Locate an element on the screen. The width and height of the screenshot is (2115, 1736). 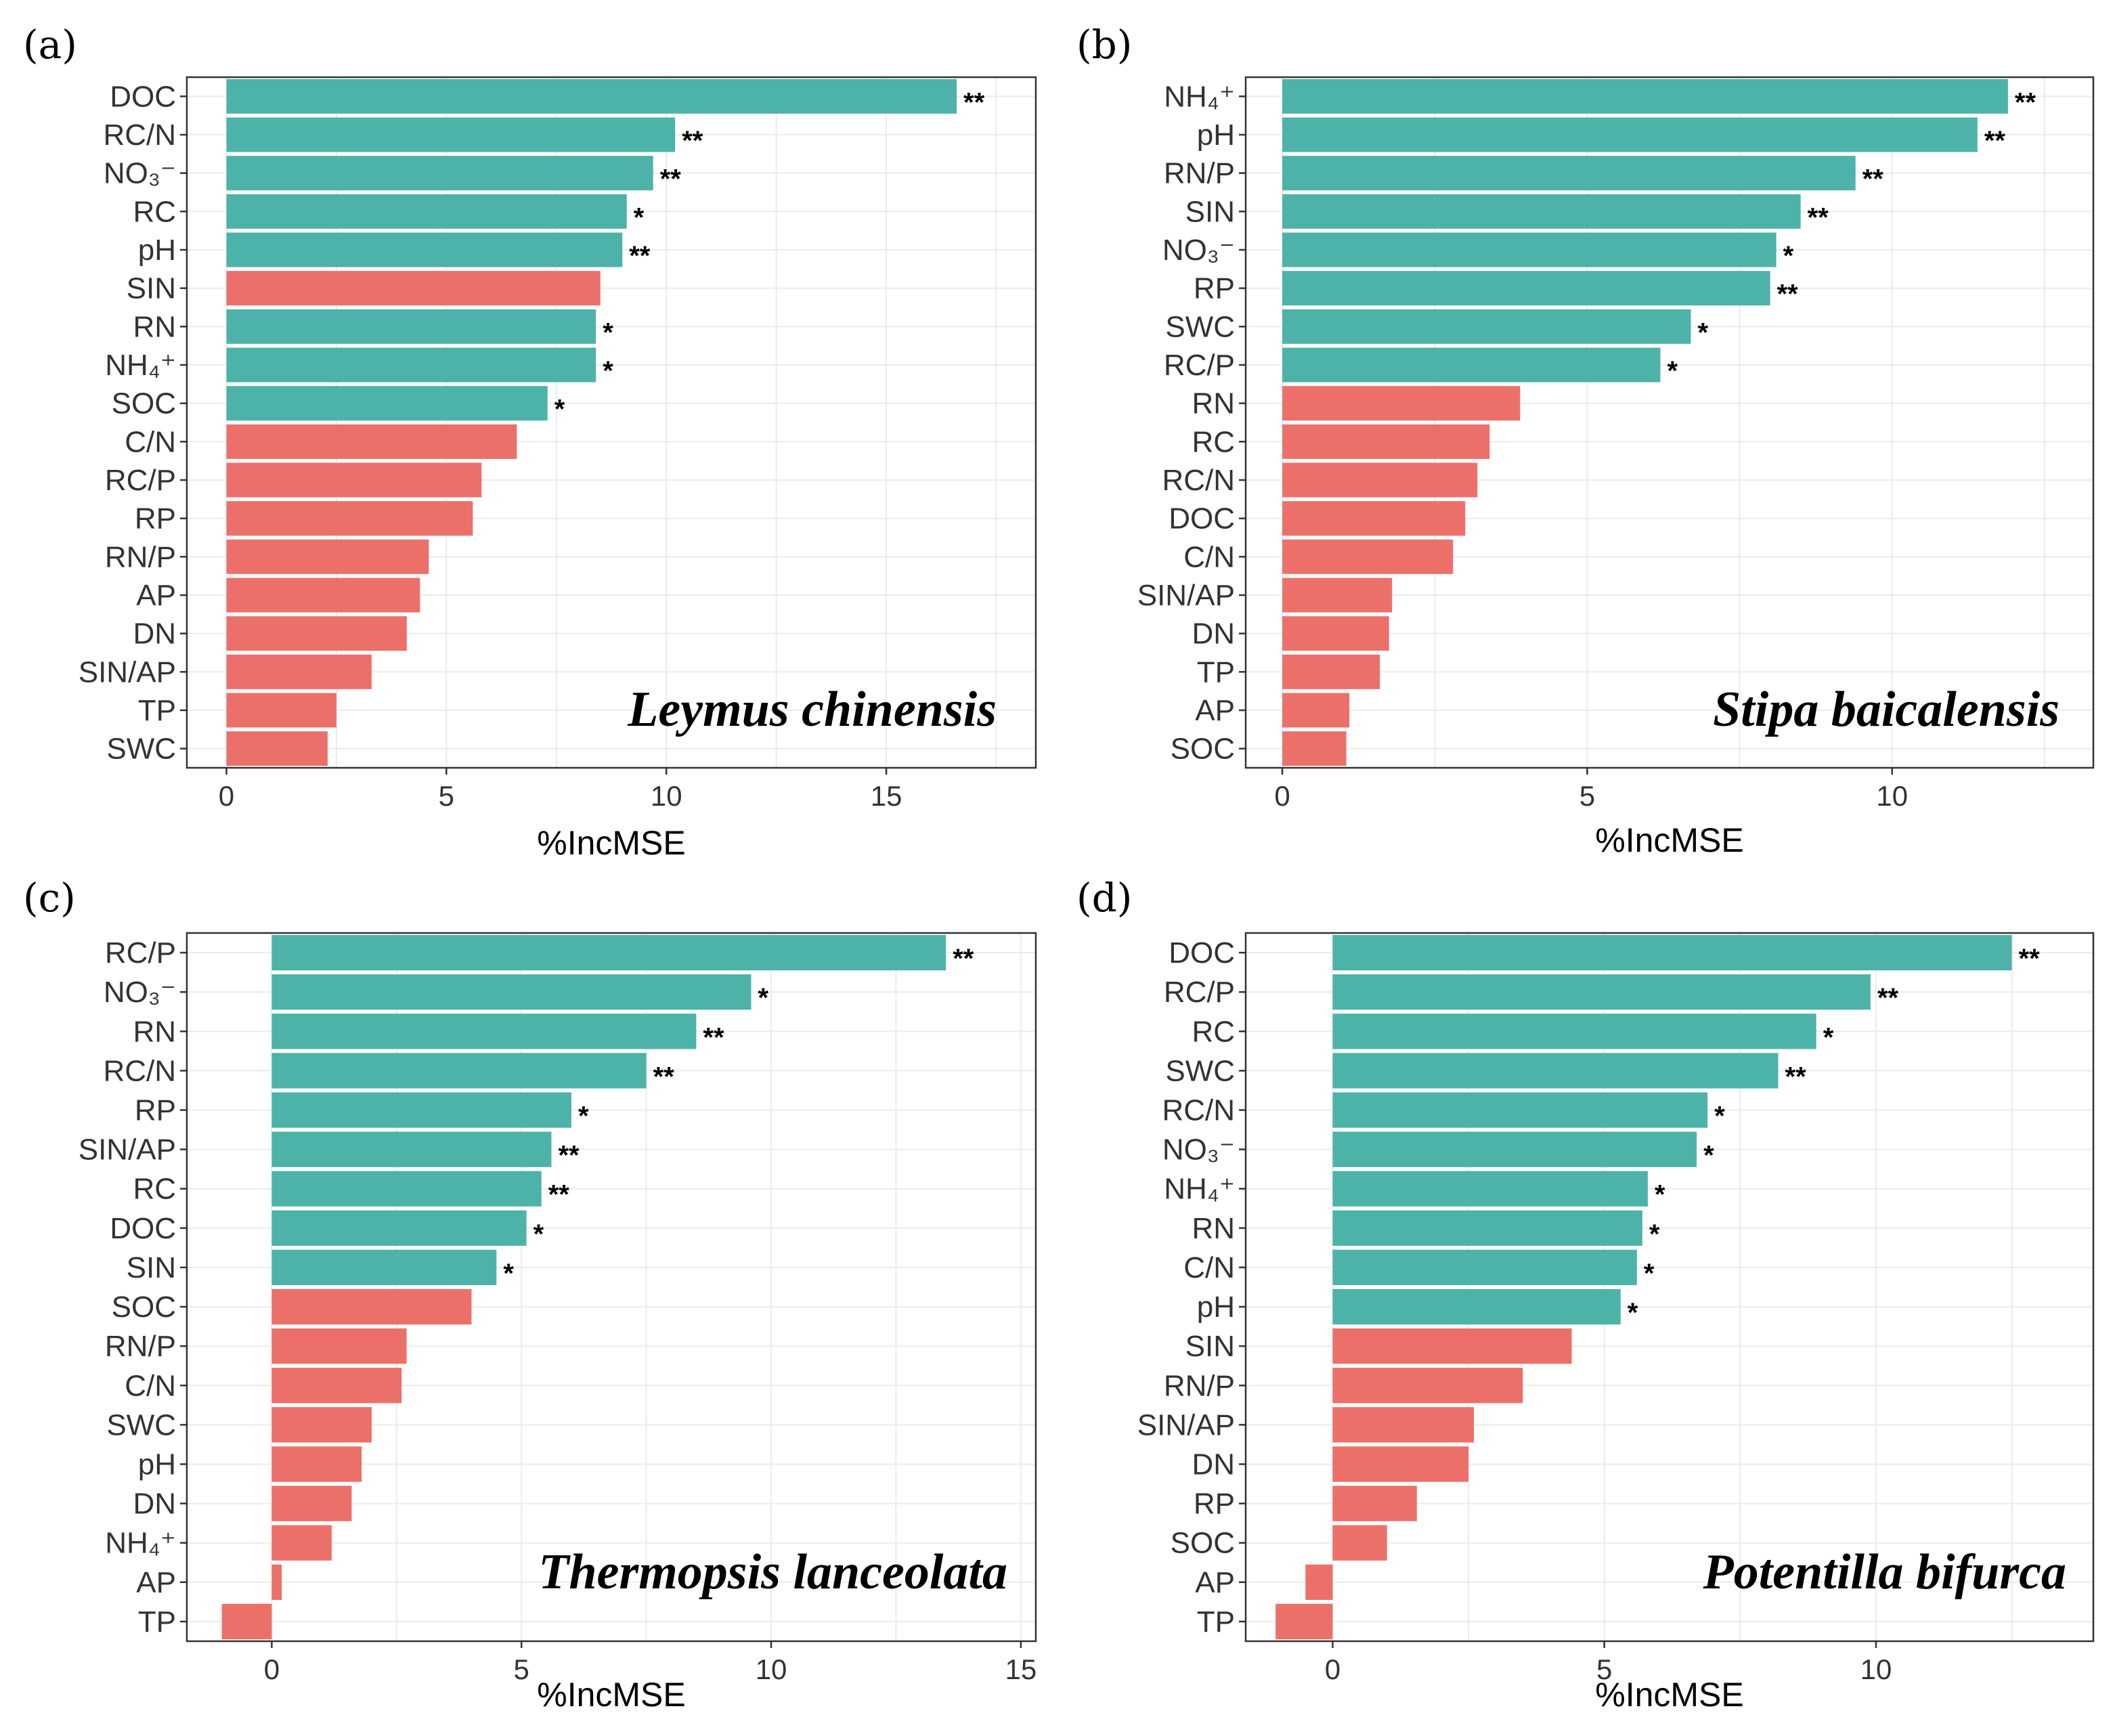
y-tick-label: RN is located at coordinates (154, 326).